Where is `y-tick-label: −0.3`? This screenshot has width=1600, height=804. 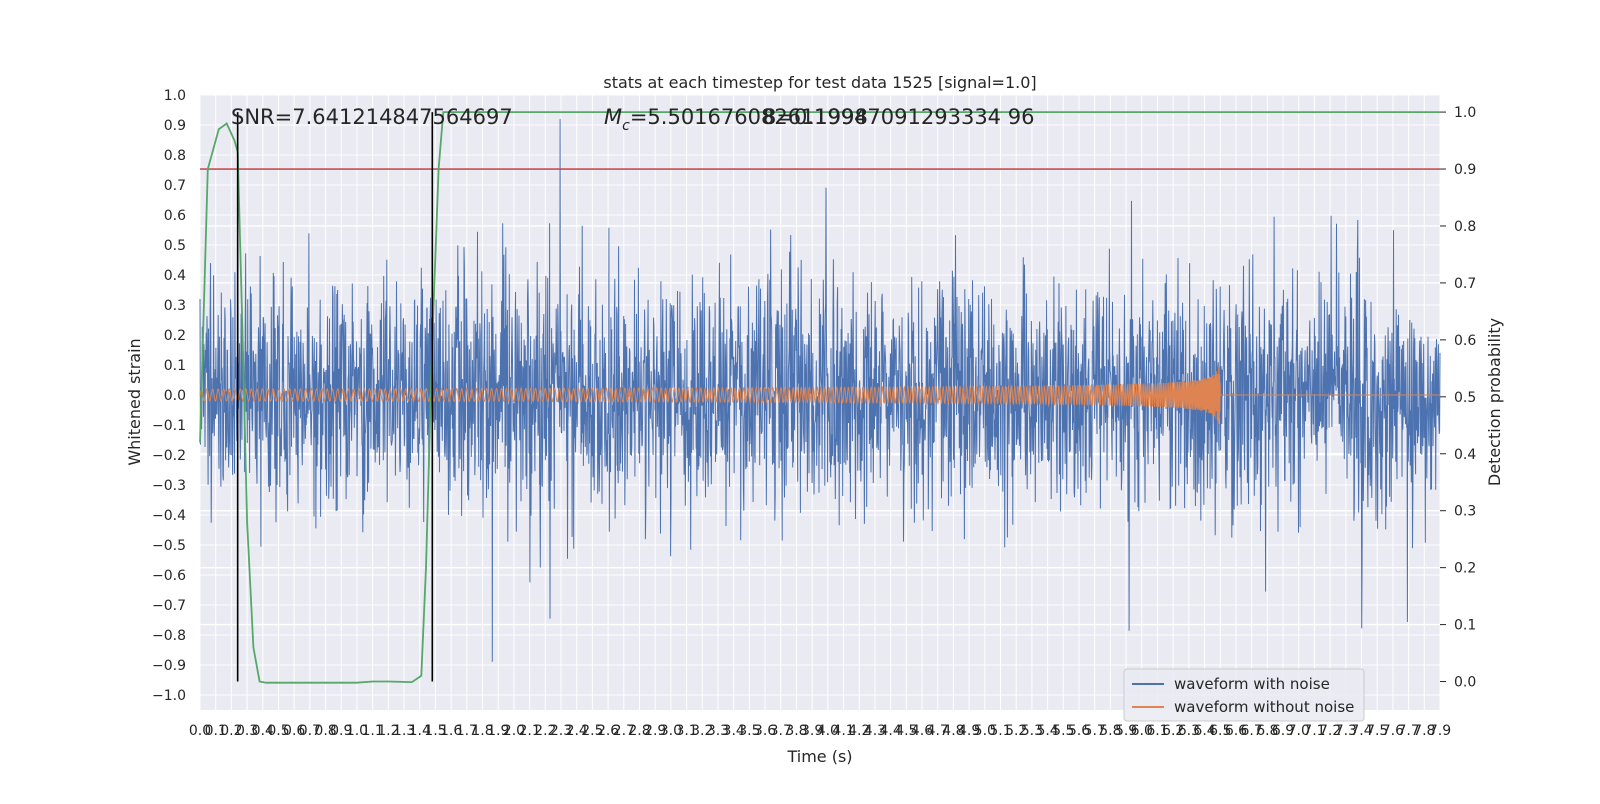
y-tick-label: −0.3 is located at coordinates (169, 486).